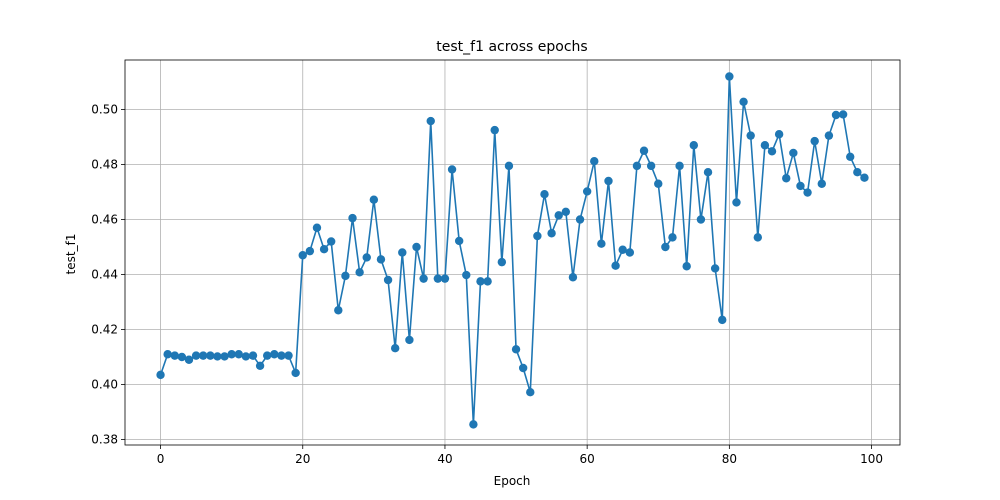 The width and height of the screenshot is (1000, 500). Describe the element at coordinates (302, 459) in the screenshot. I see `x-tick-label: 20` at that location.